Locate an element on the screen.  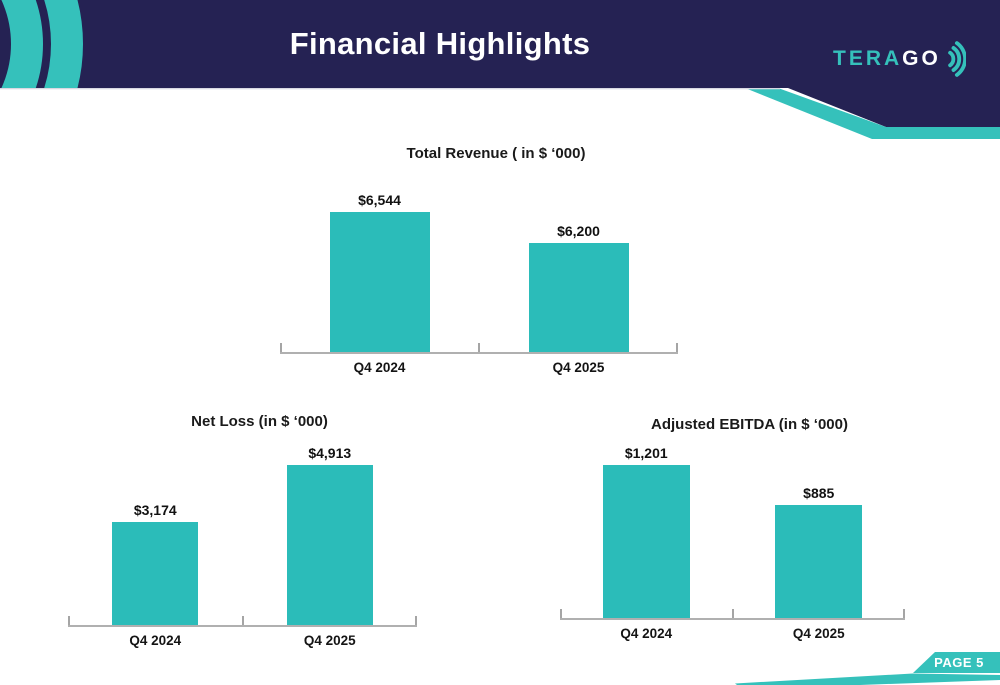
bar-column: $885 is located at coordinates (819, 529).